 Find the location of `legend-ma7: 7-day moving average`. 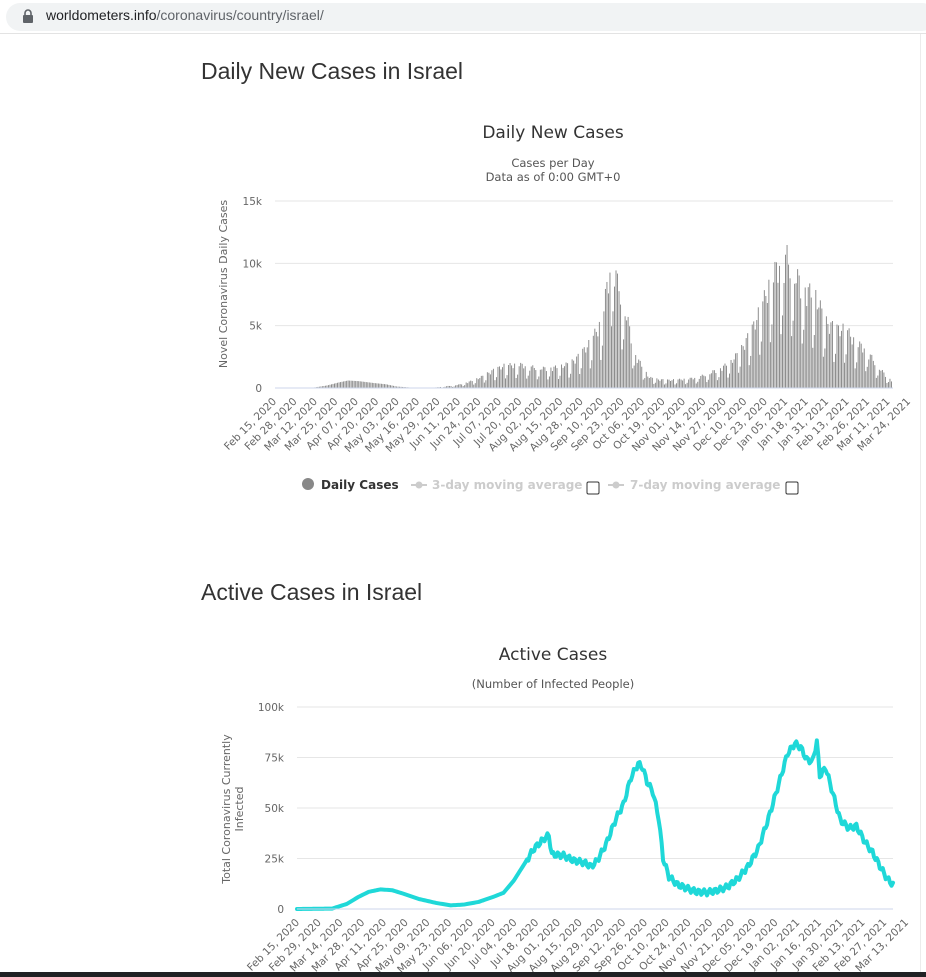

legend-ma7: 7-day moving average is located at coordinates (694, 485).